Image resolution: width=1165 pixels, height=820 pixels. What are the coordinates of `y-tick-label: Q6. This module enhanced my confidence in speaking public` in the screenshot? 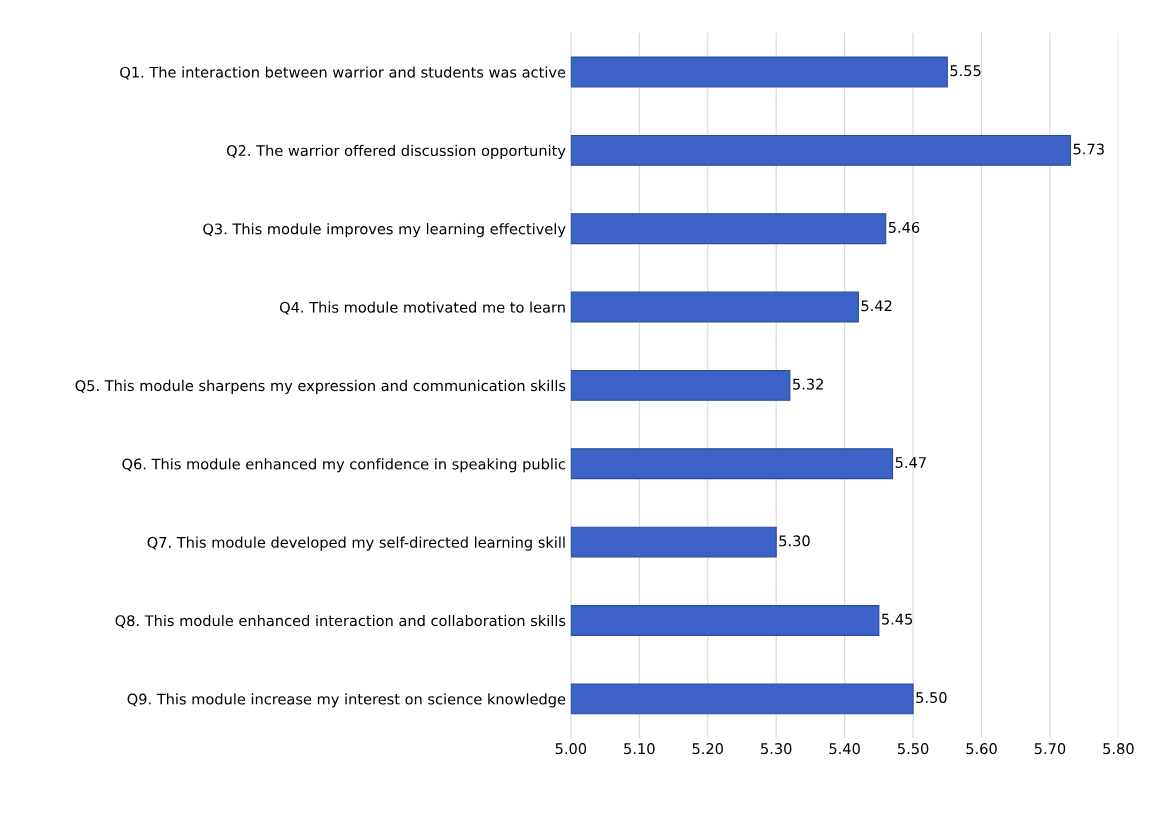 It's located at (344, 465).